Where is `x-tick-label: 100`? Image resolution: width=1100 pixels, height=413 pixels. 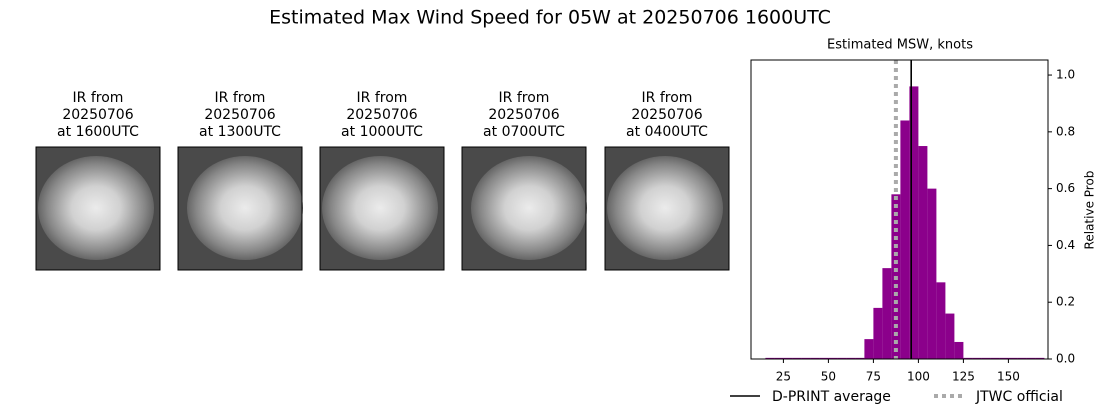 x-tick-label: 100 is located at coordinates (918, 377).